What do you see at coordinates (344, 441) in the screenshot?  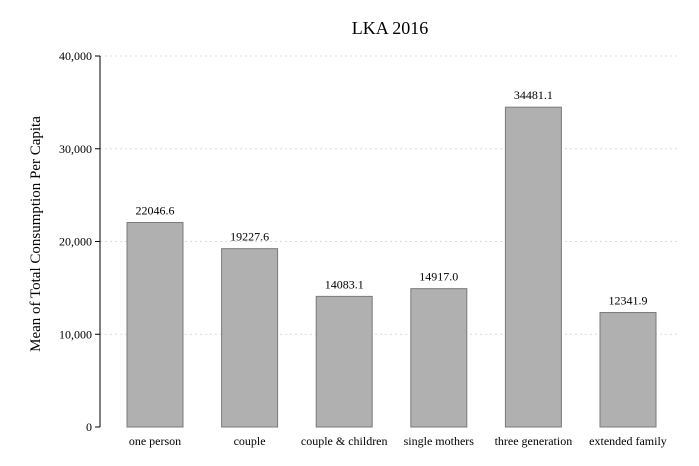 I see `category-label: couple & children` at bounding box center [344, 441].